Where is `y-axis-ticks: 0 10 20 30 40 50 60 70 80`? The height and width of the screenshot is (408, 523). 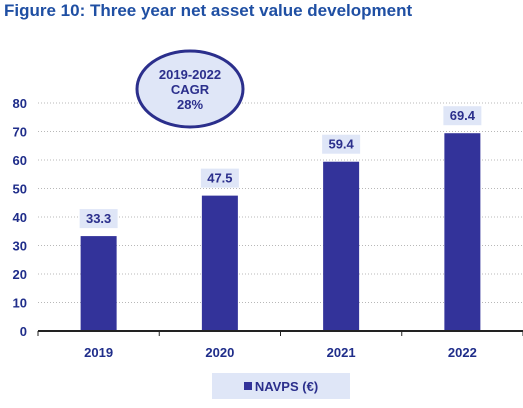 y-axis-ticks: 0 10 20 30 40 50 60 70 80 is located at coordinates (20, 217).